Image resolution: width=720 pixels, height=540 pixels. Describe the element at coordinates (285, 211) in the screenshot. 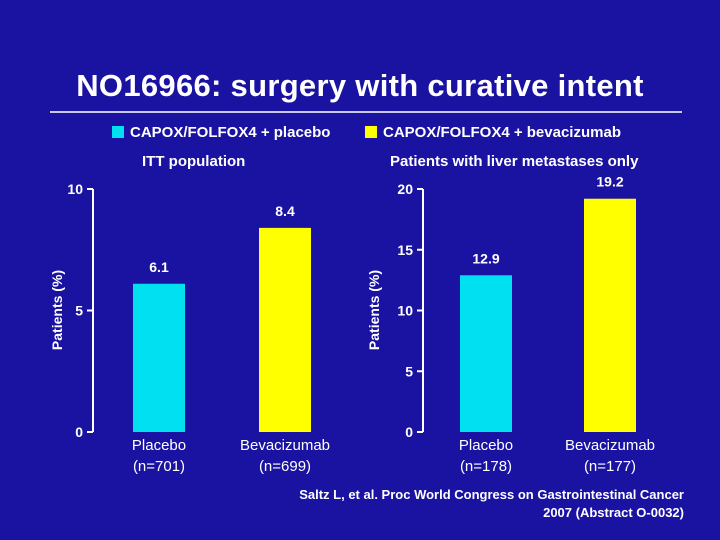

I see `bar-value-label-0-1: 8.4` at that location.